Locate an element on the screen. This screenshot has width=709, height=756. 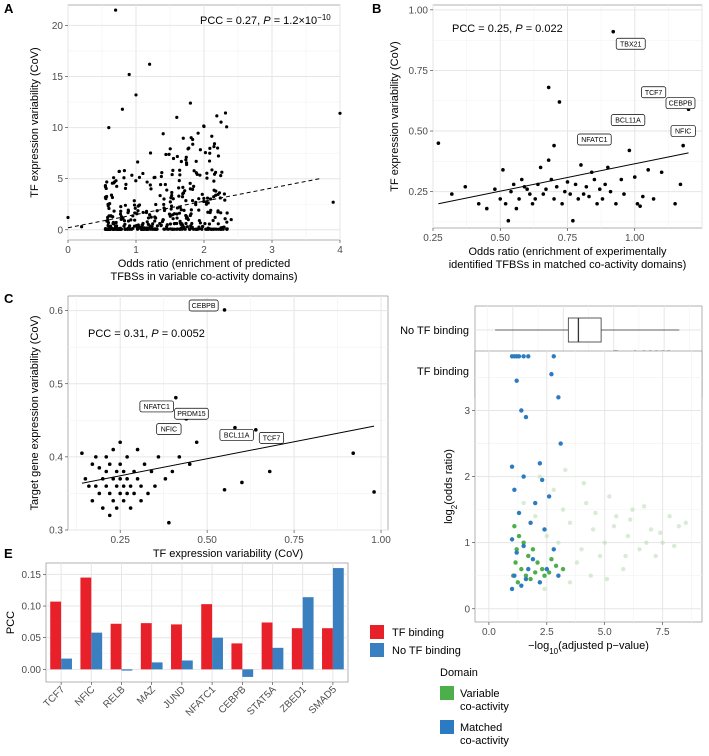
y-tick-label: 0.15 is located at coordinates (32, 575).